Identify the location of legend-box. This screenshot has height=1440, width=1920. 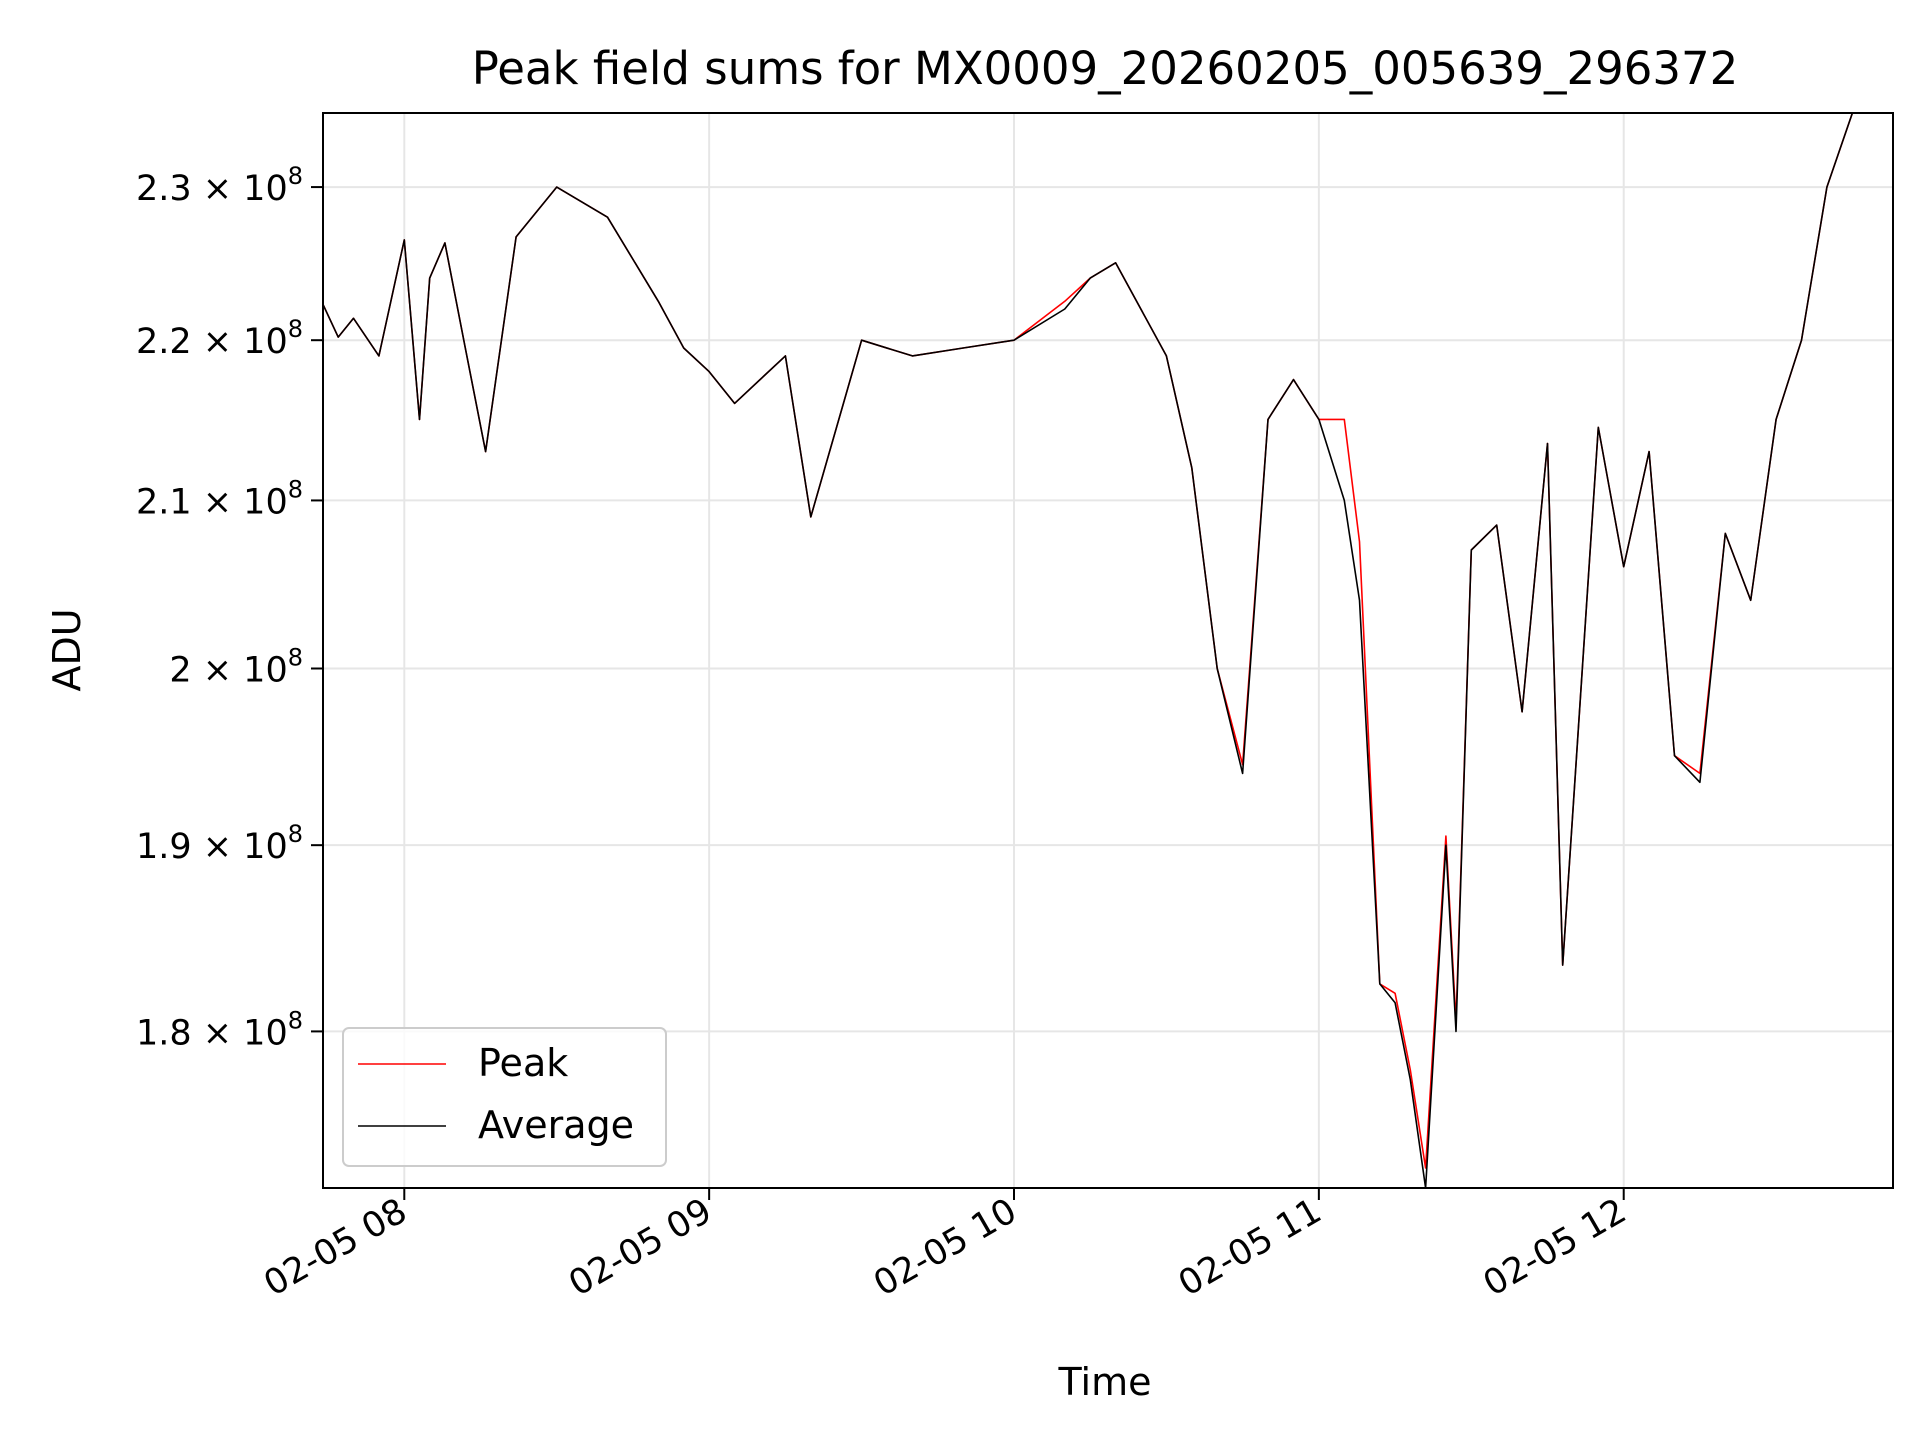
(504, 1097).